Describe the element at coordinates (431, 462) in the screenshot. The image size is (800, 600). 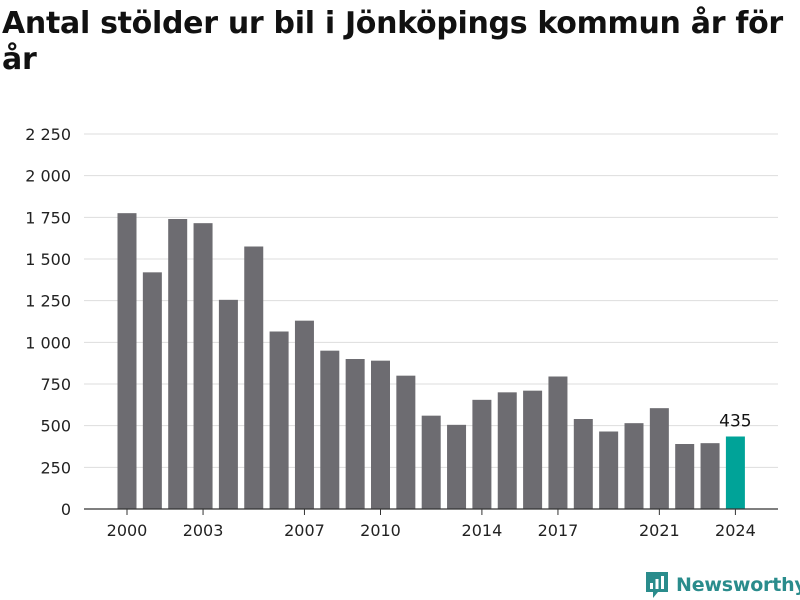
I see `bar-2012` at that location.